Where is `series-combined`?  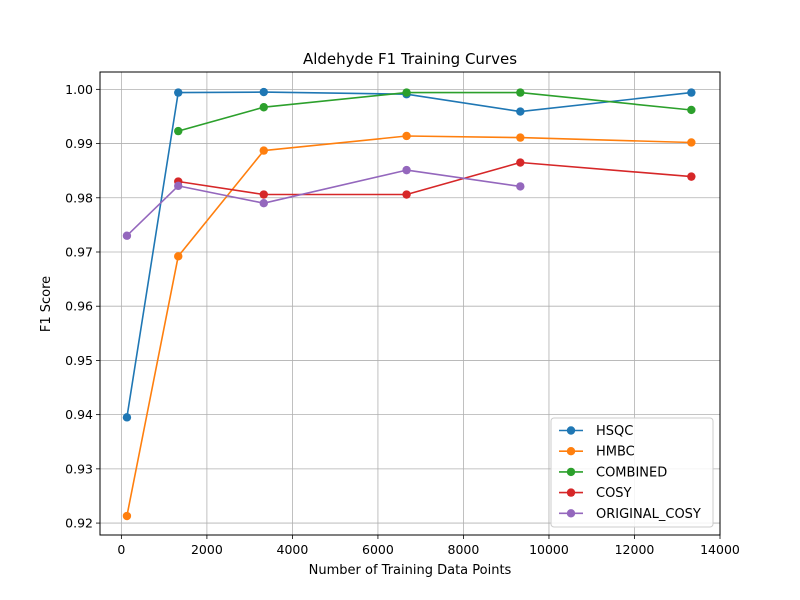 series-combined is located at coordinates (435, 112).